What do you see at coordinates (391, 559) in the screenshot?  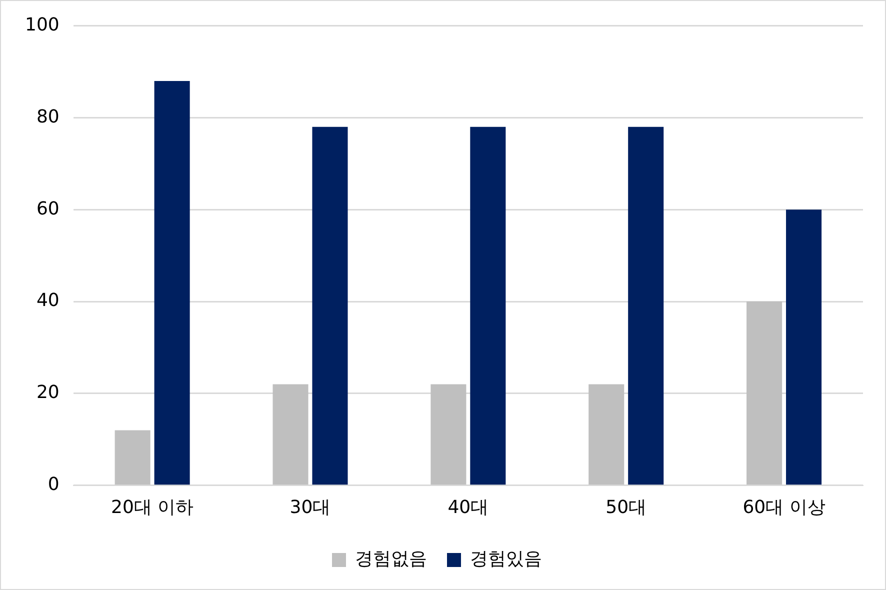 I see `legend-label: 경험없음` at bounding box center [391, 559].